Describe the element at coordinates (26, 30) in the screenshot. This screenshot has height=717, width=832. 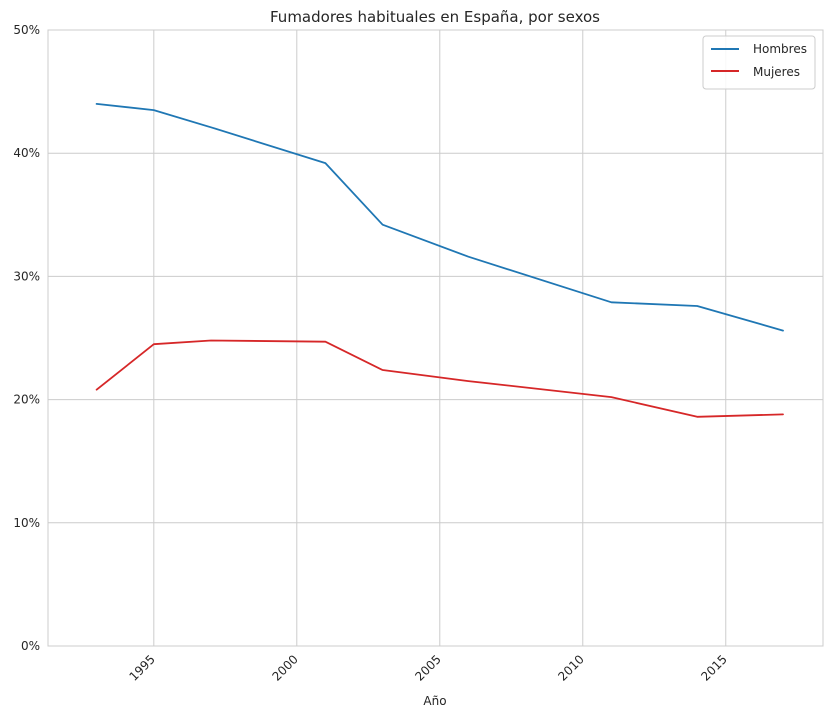
I see `y-tick-label: 50%` at that location.